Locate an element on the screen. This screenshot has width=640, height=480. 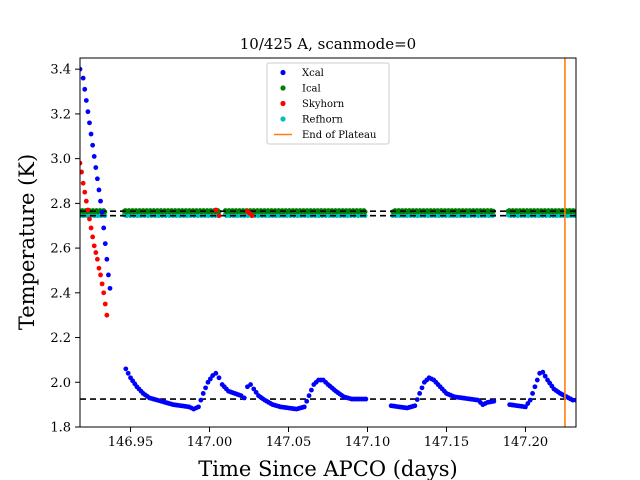
legend-label-ical: Ical is located at coordinates (311, 89).